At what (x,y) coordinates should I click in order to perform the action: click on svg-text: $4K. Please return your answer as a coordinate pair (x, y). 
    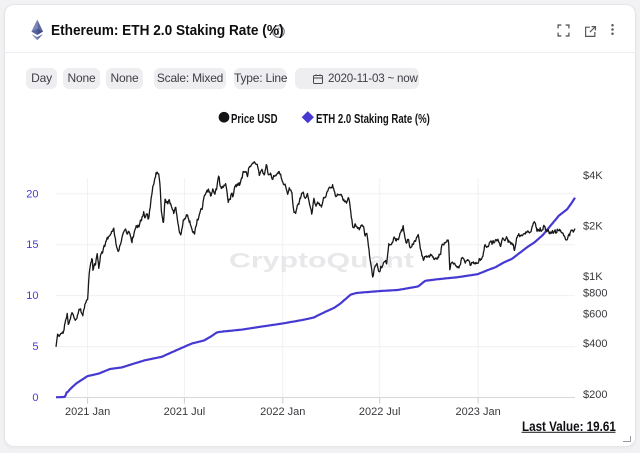
    Looking at the image, I should click on (593, 176).